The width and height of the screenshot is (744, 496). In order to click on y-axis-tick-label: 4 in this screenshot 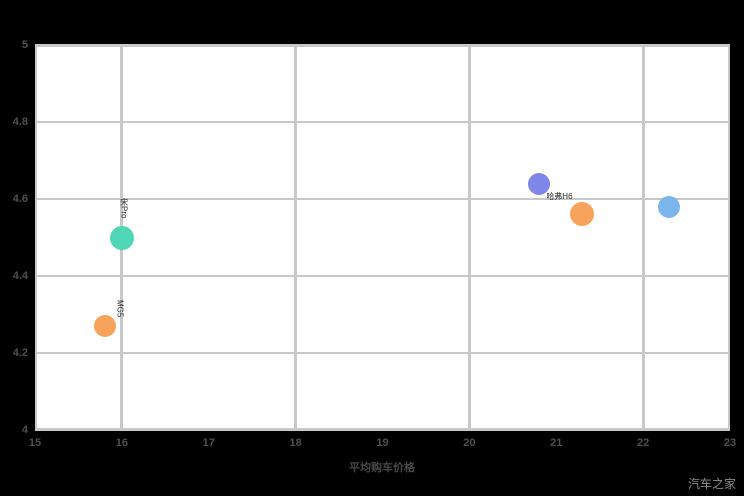, I will do `click(24, 430)`.